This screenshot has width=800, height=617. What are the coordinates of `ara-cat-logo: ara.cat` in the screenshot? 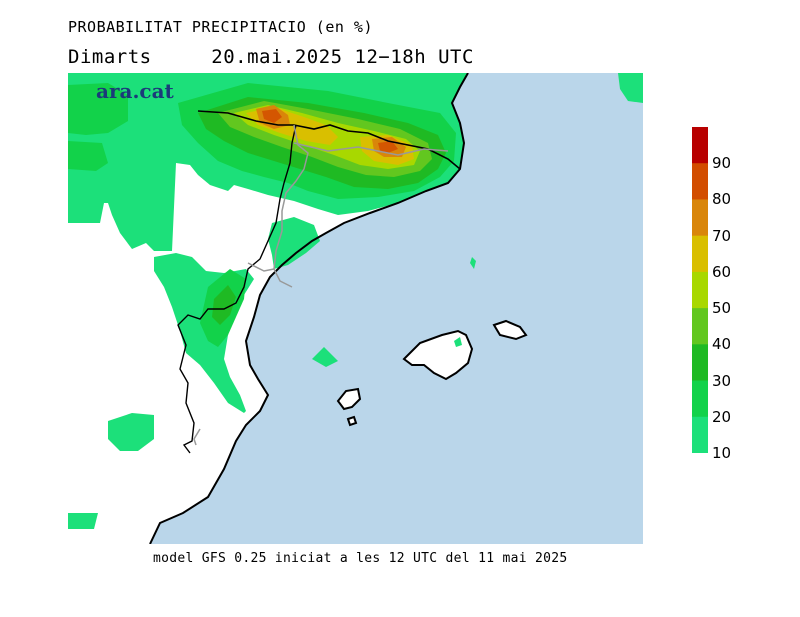 It's located at (135, 91).